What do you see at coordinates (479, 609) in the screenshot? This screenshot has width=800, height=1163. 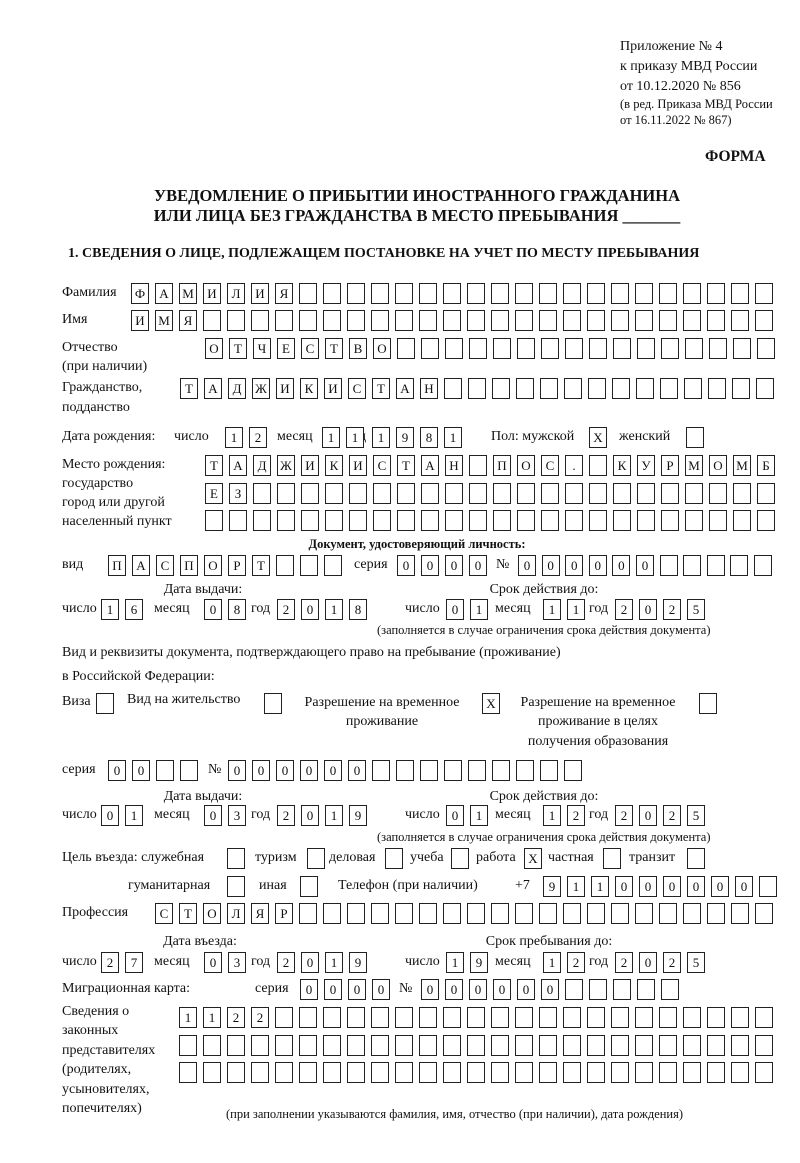 I see `field-id-valid-day-cell: 1` at bounding box center [479, 609].